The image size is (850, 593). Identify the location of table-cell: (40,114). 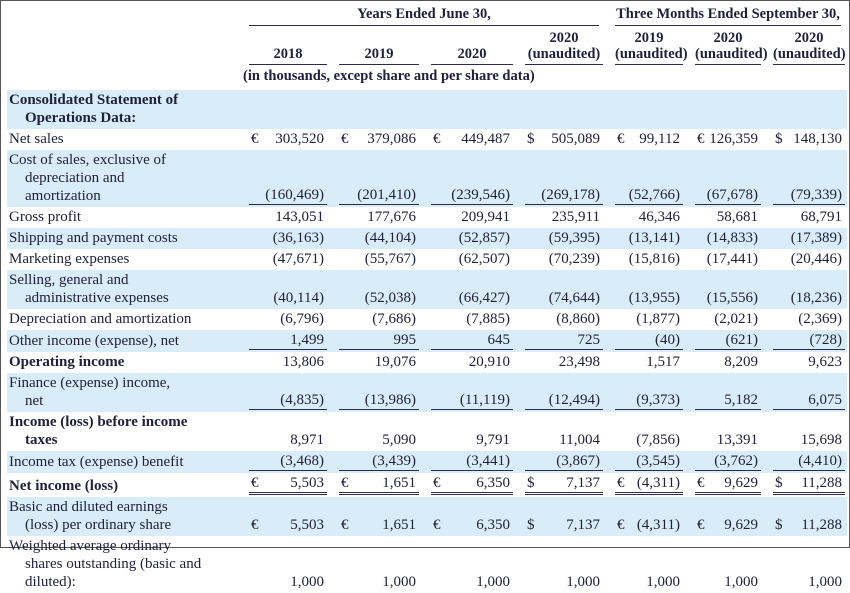
(288, 298).